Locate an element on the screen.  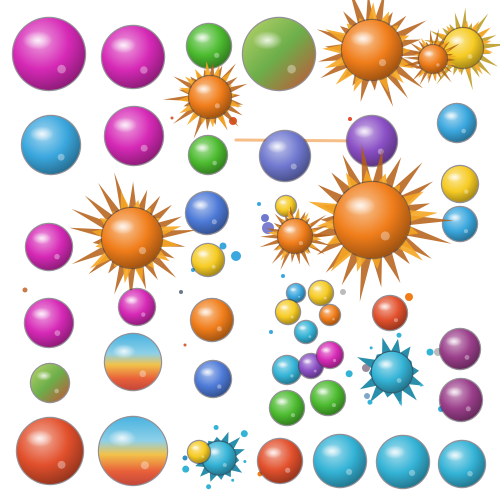
splash-orb-sprite is located at coordinates (389, 369).